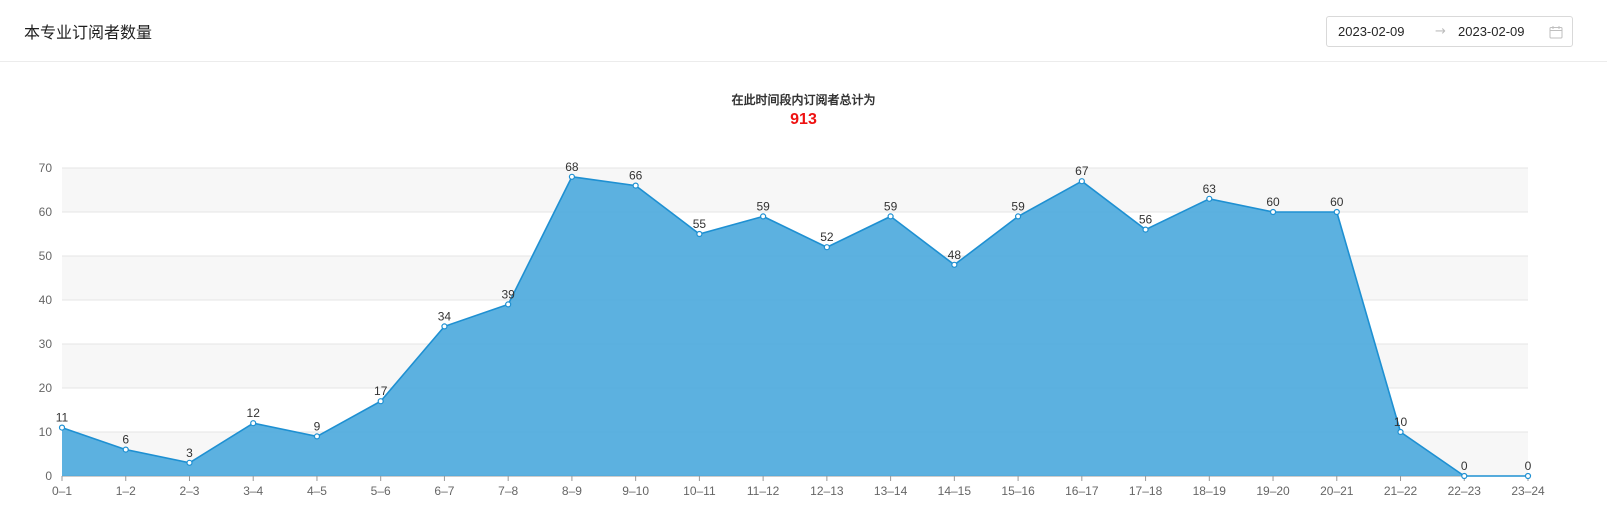 Image resolution: width=1607 pixels, height=529 pixels. What do you see at coordinates (445, 316) in the screenshot?
I see `data-label: 34` at bounding box center [445, 316].